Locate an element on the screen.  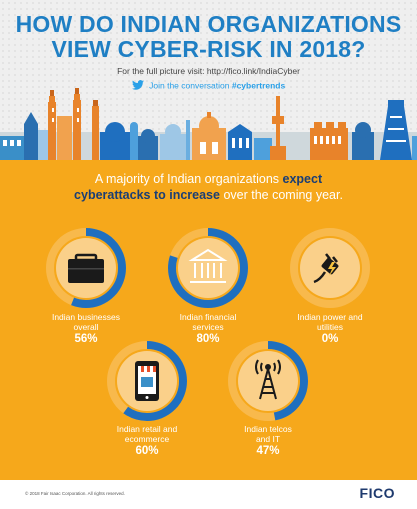
label-line2: services is located at coordinates (208, 327).